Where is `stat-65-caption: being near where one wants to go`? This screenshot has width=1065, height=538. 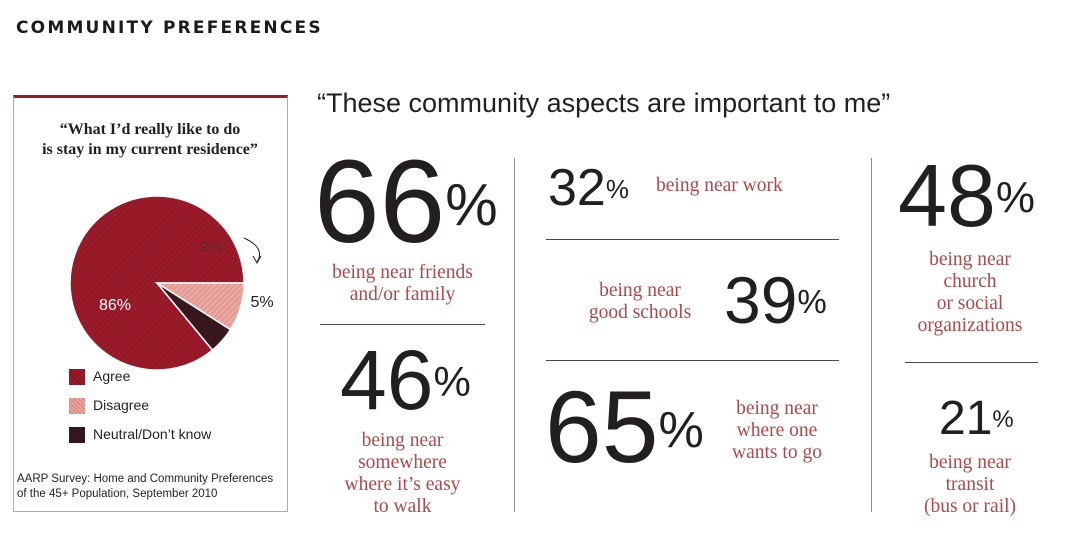 stat-65-caption: being near where one wants to go is located at coordinates (777, 430).